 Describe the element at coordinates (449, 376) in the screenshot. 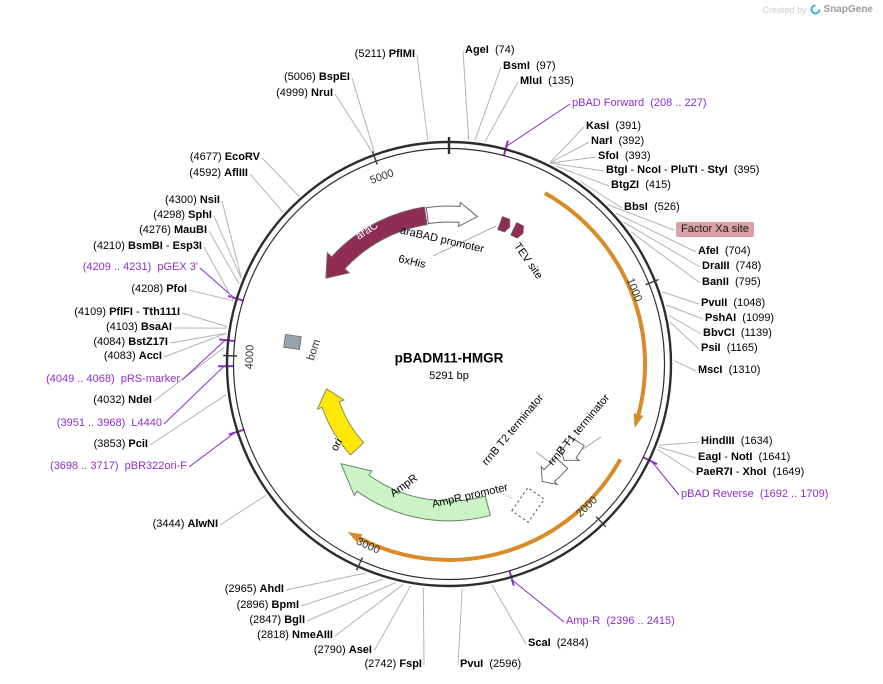

I see `plasmid-size: 5291 bp` at that location.